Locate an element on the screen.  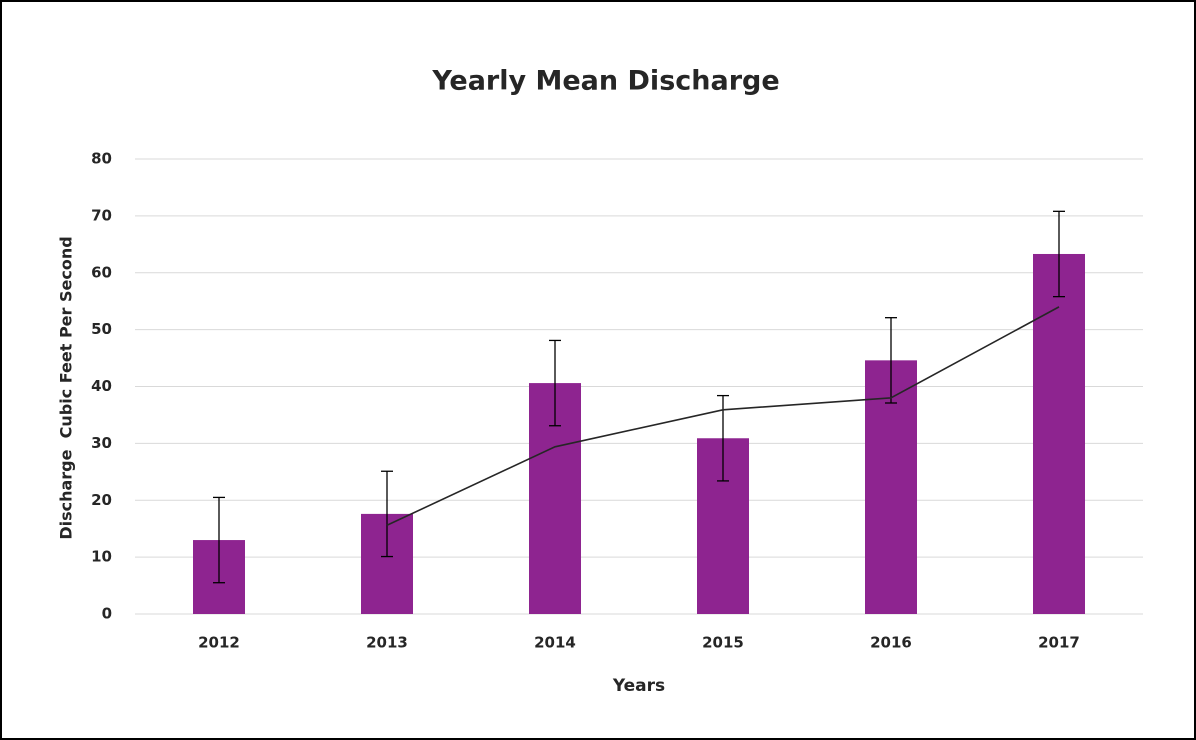
y-tick-label: 10 is located at coordinates (101, 557).